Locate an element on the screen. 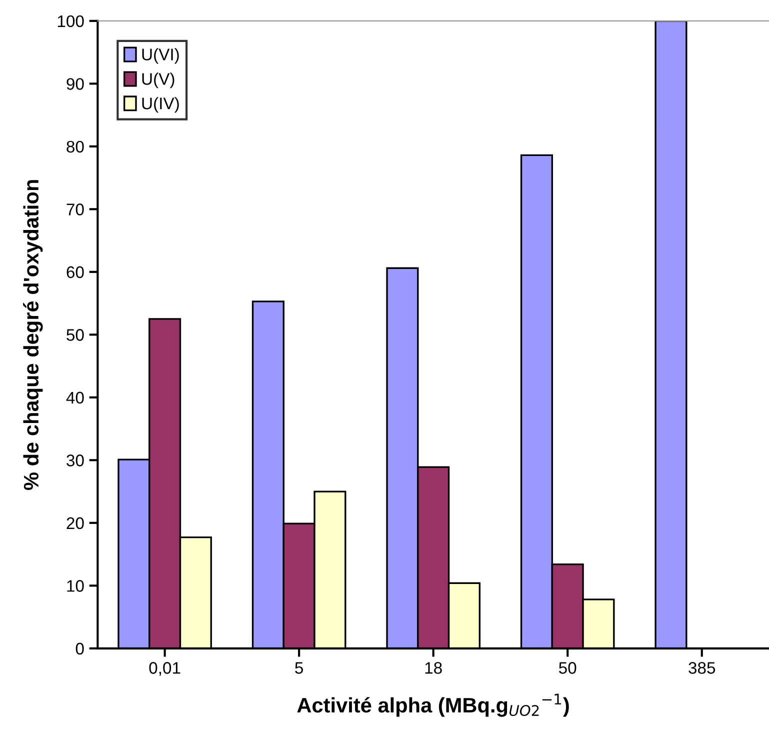 This screenshot has width=769, height=747. y-axis-title: % de chaque degré d'oxydation is located at coordinates (33, 335).